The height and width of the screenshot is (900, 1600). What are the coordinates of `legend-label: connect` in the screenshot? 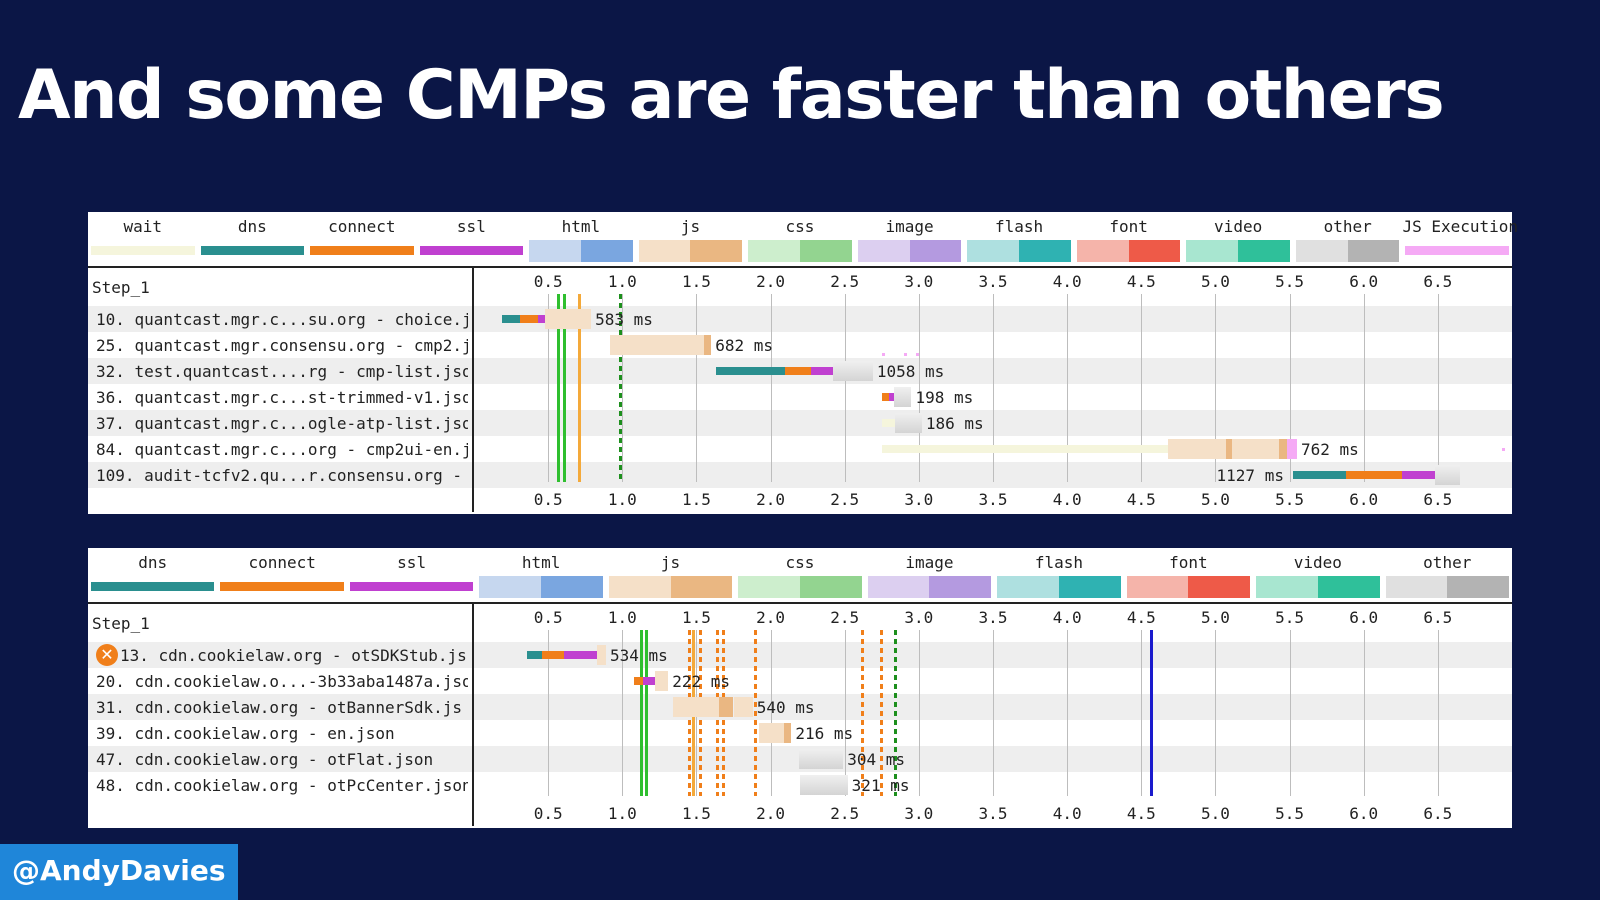 It's located at (282, 562).